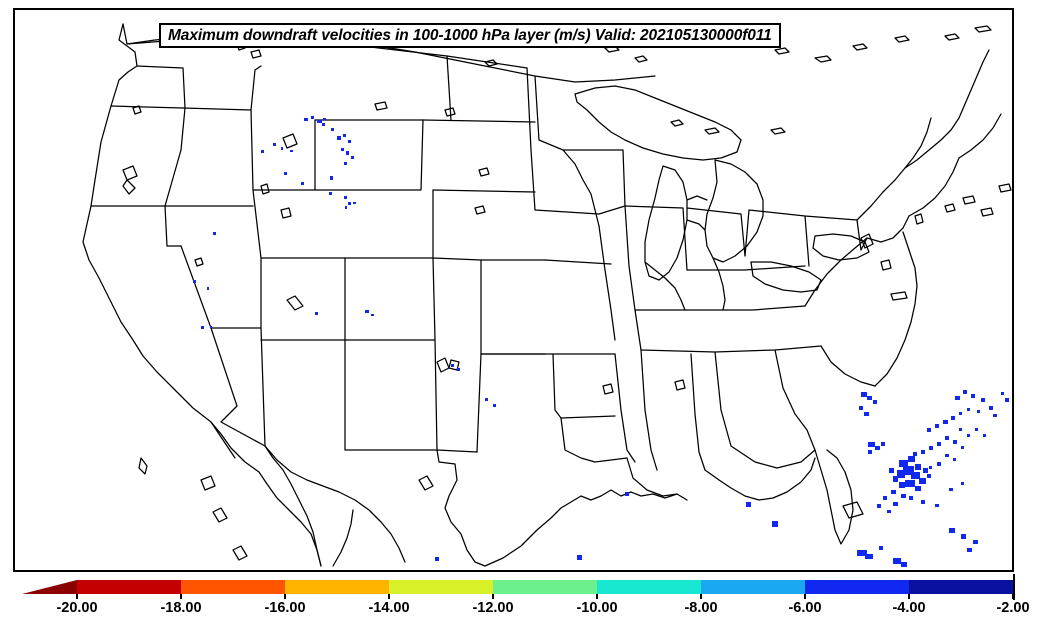  What do you see at coordinates (493, 608) in the screenshot?
I see `colorbar-tick-label: -12.00` at bounding box center [493, 608].